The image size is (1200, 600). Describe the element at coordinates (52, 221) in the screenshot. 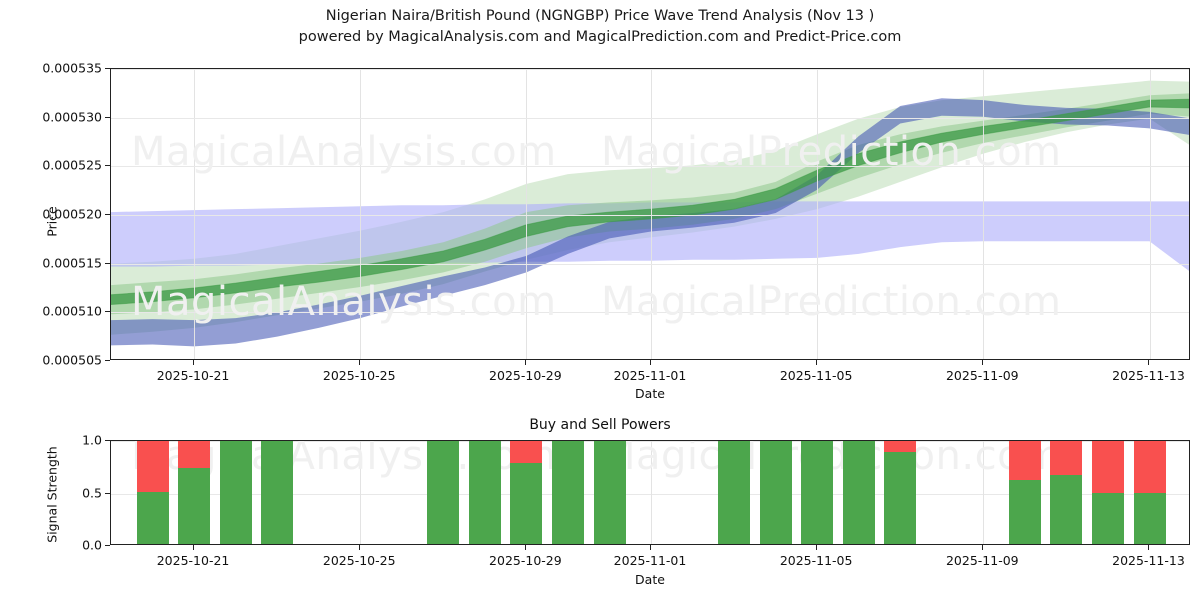

I see `price-y-axis-label: Price` at that location.